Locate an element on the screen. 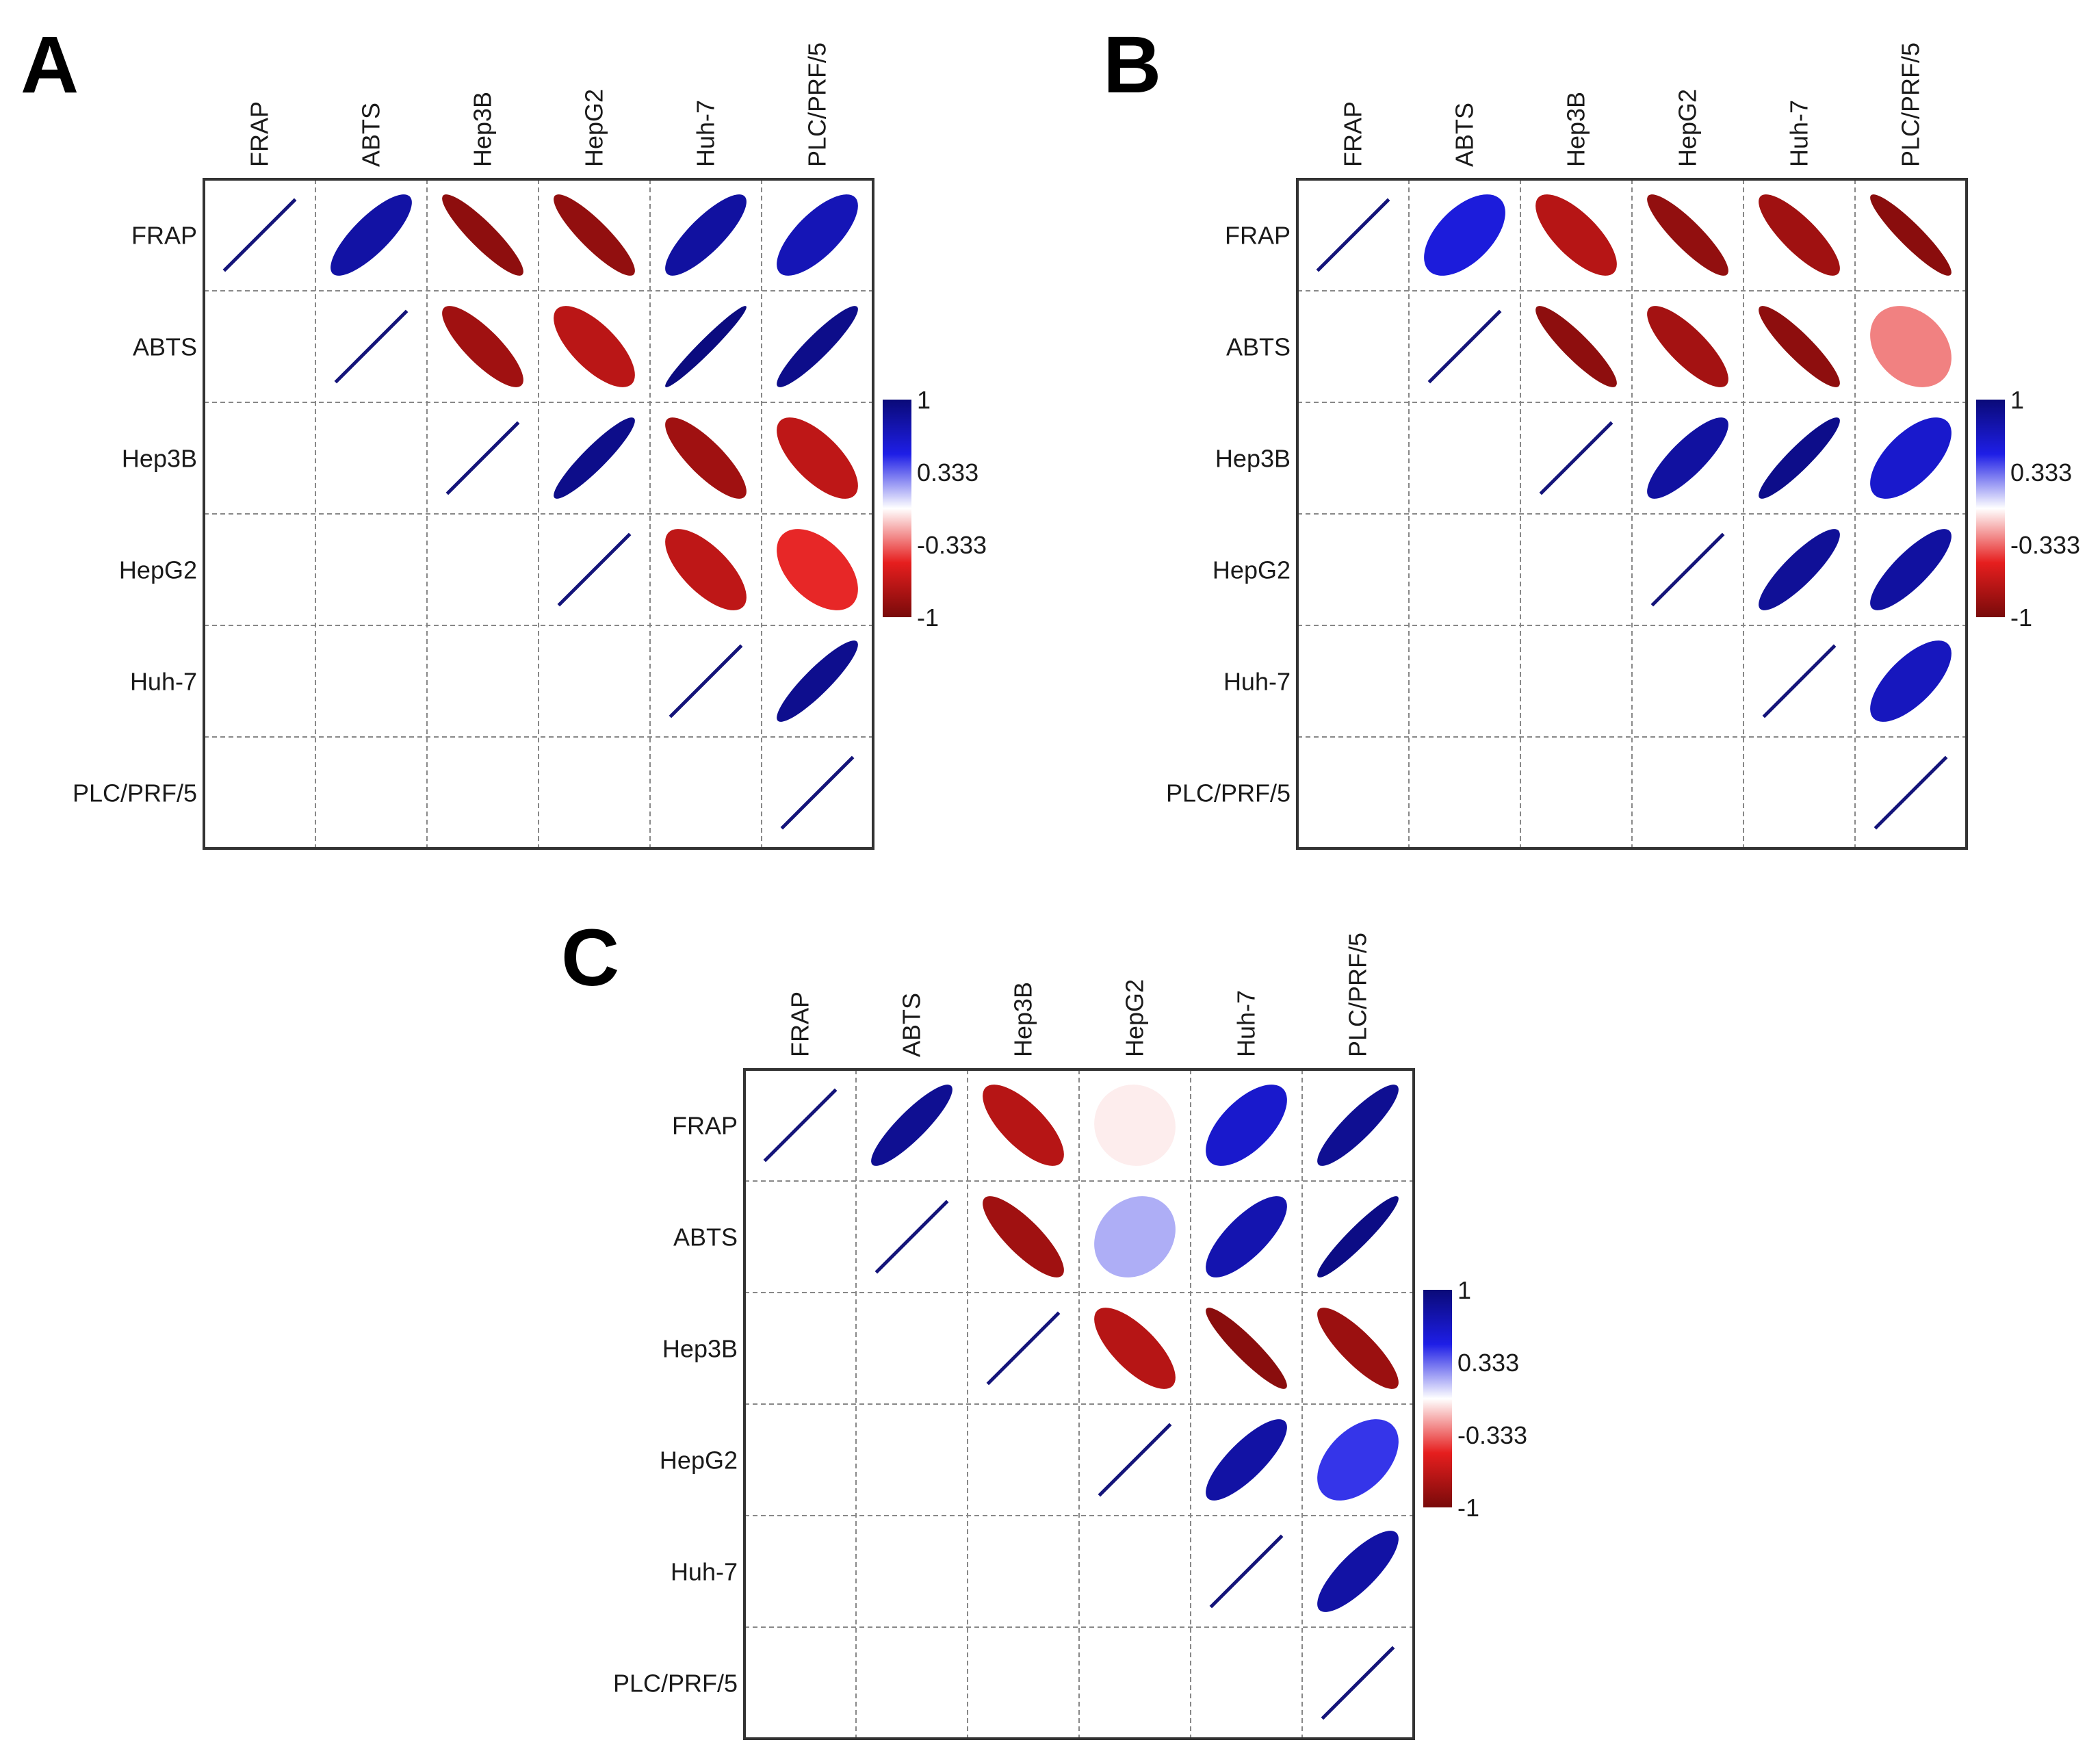 This screenshot has width=2100, height=1764. colorbar-tick-label: 1 is located at coordinates (924, 400).